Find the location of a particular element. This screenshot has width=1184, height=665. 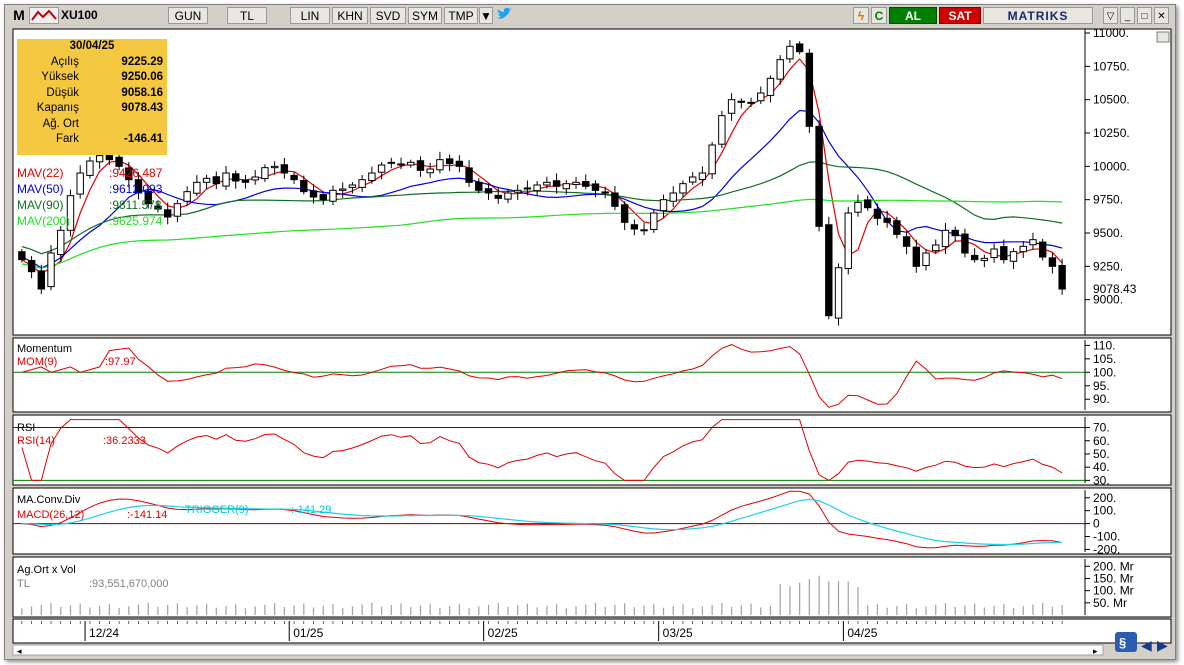

prev-arrow-icon: ◀ is located at coordinates (1146, 645).